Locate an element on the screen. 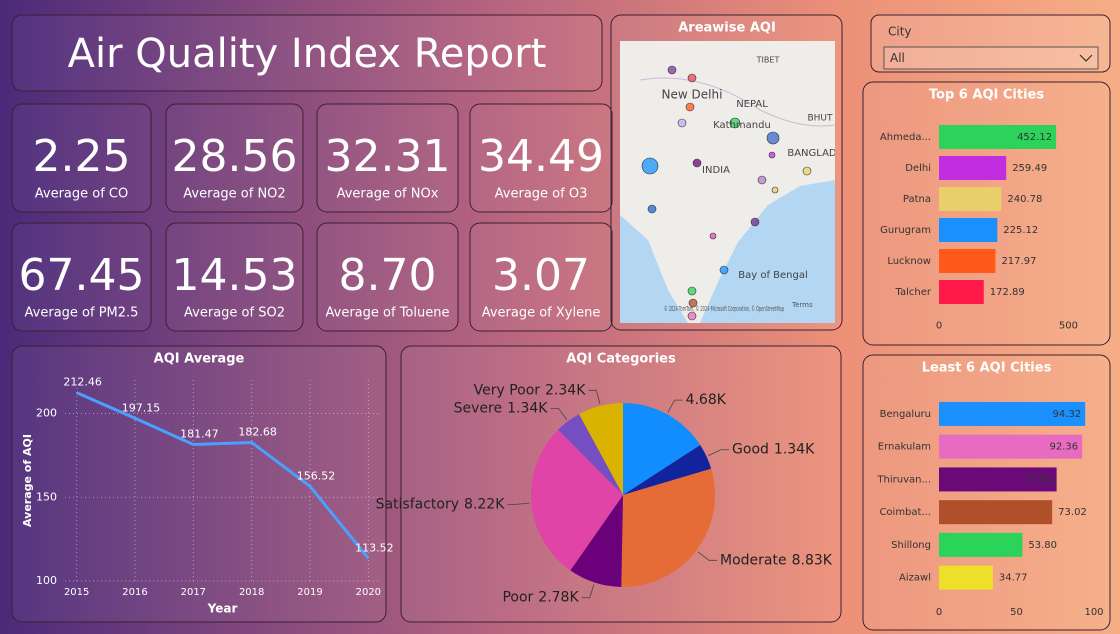 The width and height of the screenshot is (1120, 634). map-sea is located at coordinates (654, 269).